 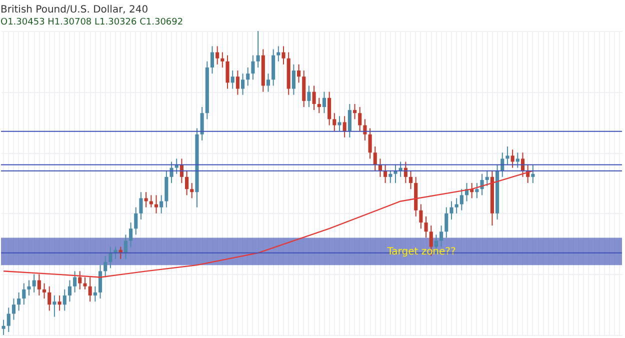 I want to click on chart-subtitle: O1.30453 H1.30708 L1.30326 C1.30692, so click(x=92, y=23).